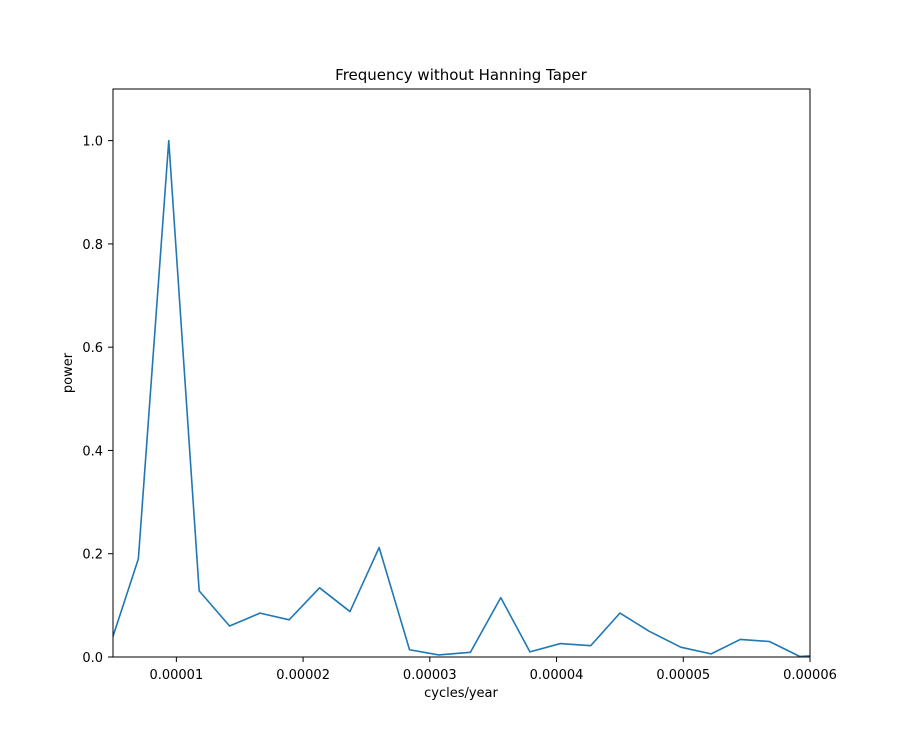 This screenshot has width=900, height=742. What do you see at coordinates (92, 245) in the screenshot?
I see `y-tick-label: 0.8` at bounding box center [92, 245].